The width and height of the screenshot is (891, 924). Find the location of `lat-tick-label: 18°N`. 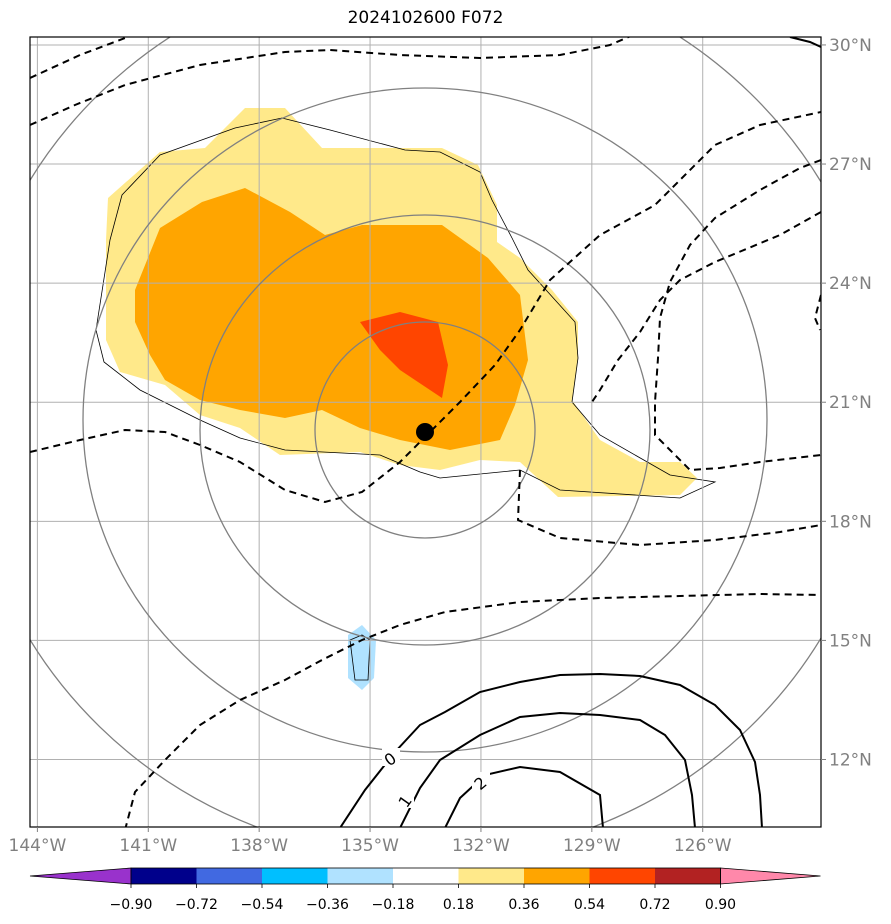

lat-tick-label: 18°N is located at coordinates (850, 522).